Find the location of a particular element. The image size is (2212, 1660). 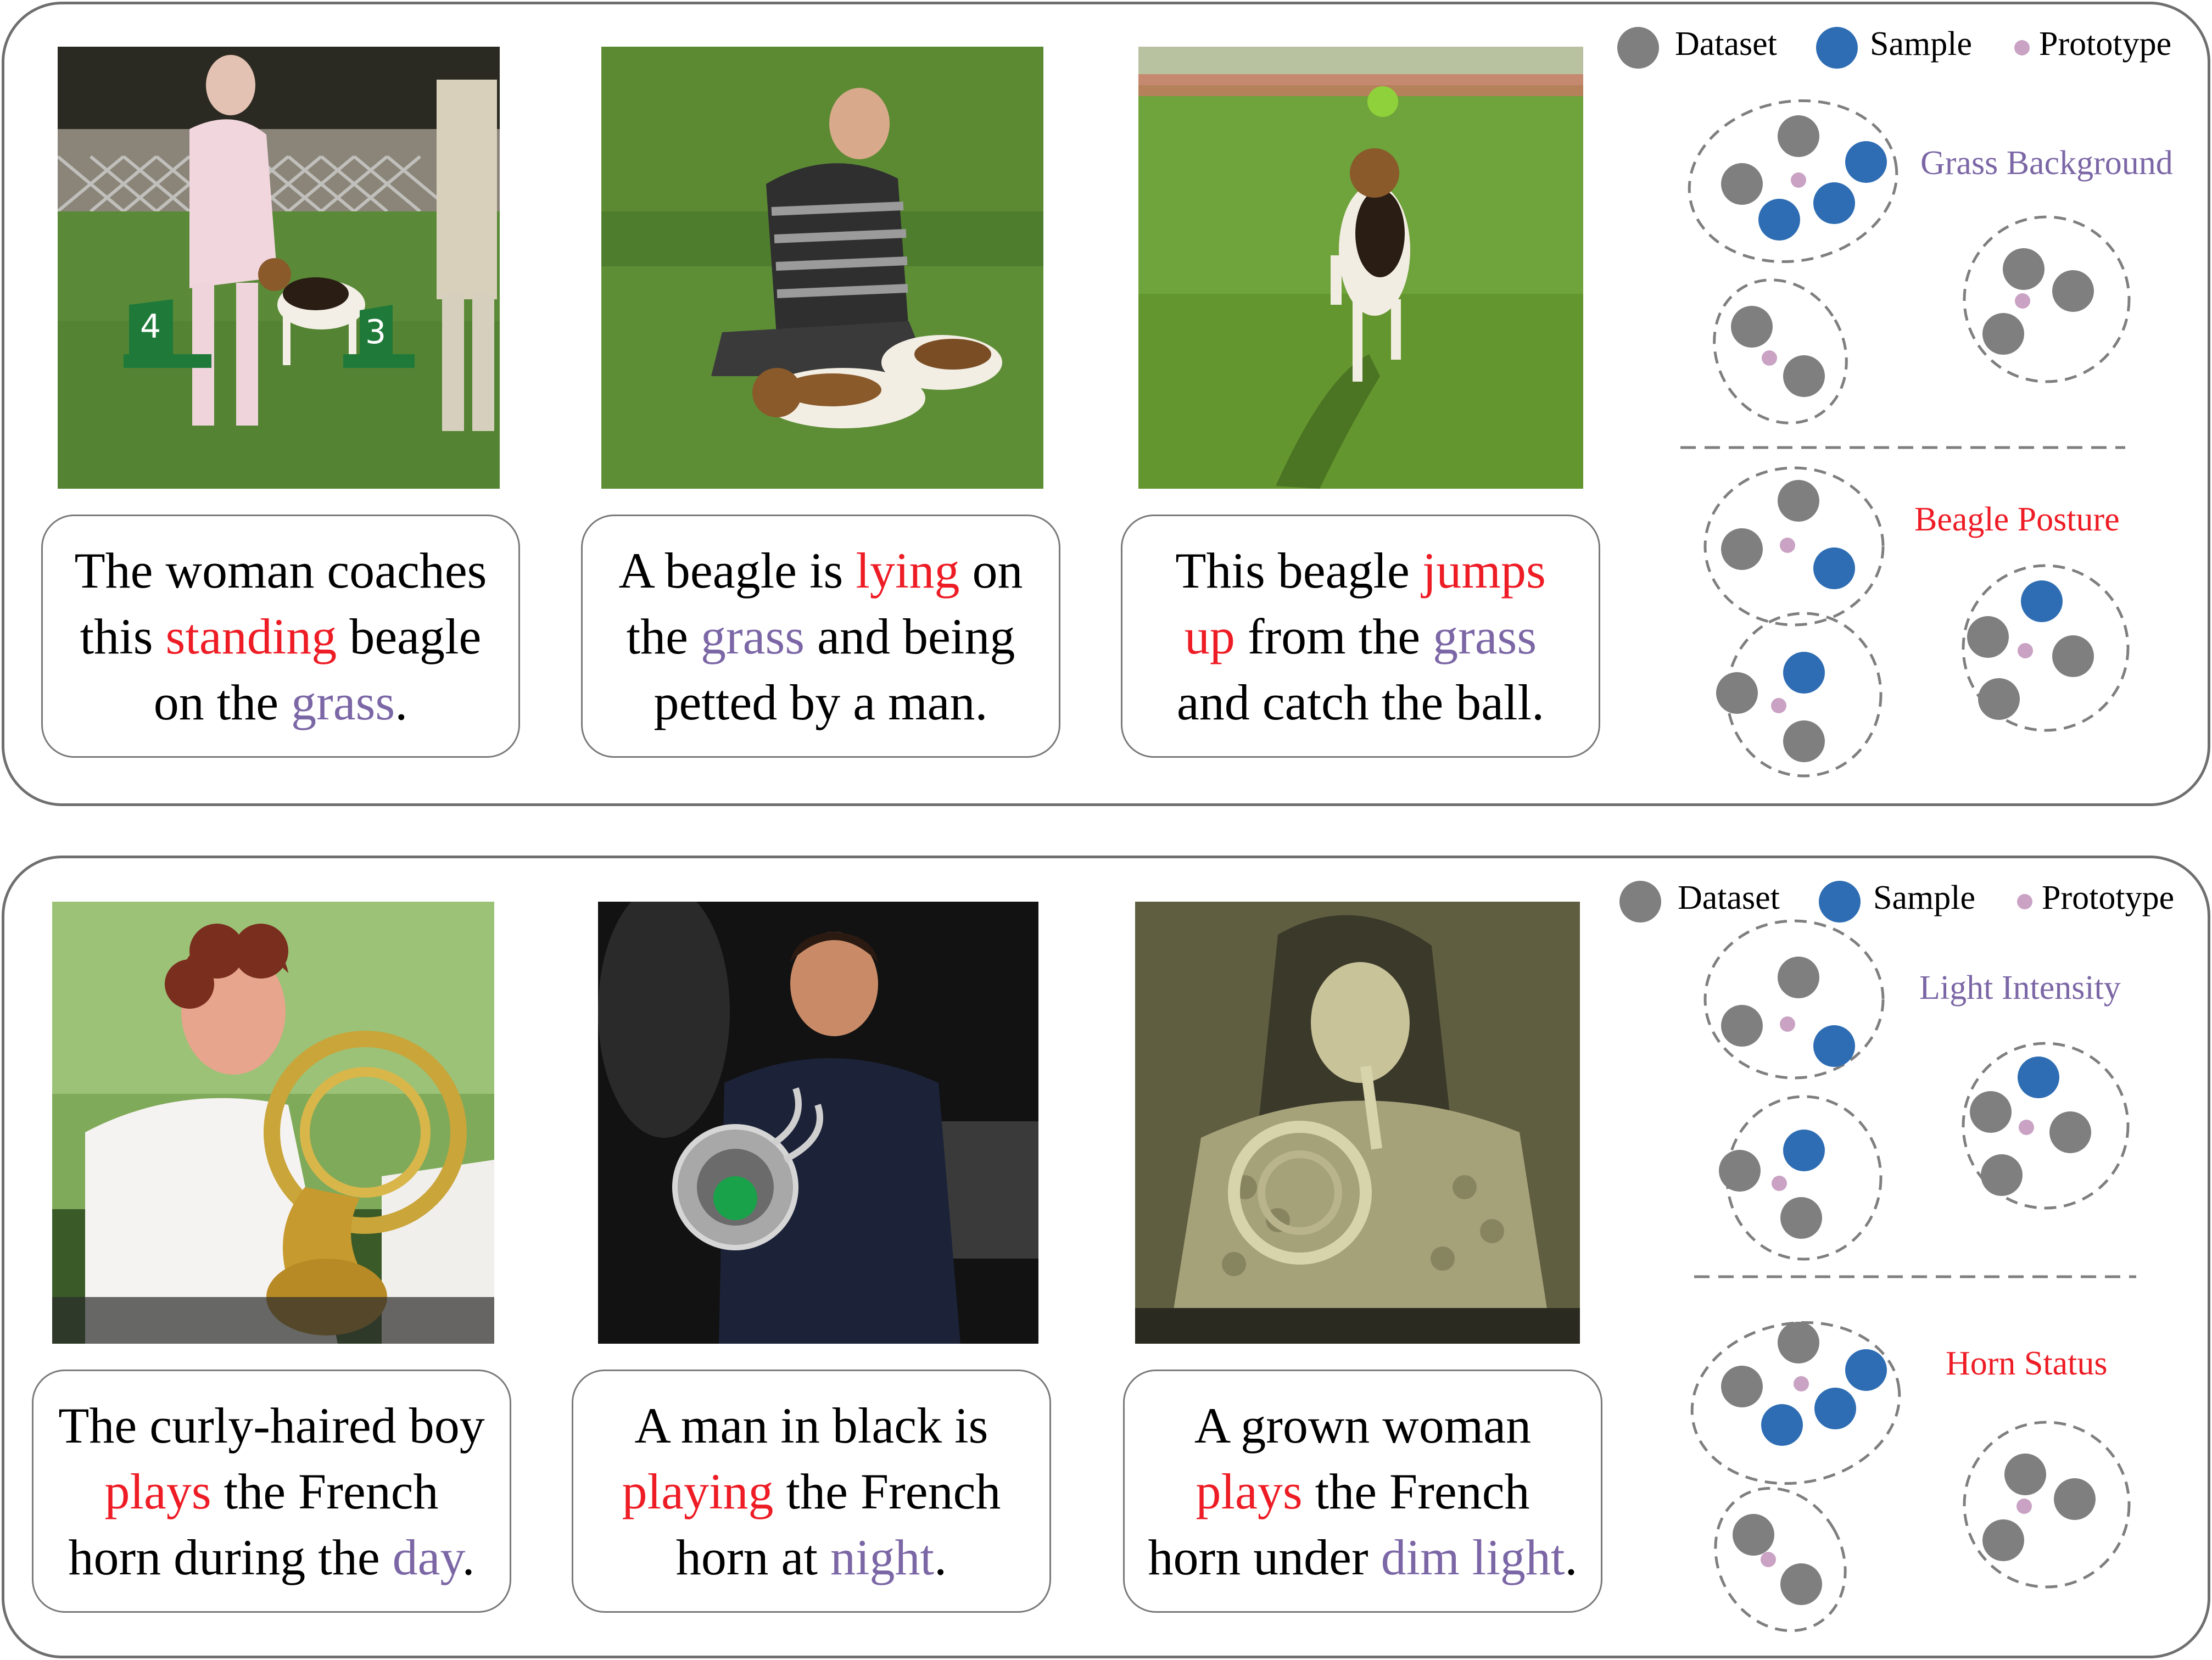

caption-segment: this is located at coordinates (123, 636).